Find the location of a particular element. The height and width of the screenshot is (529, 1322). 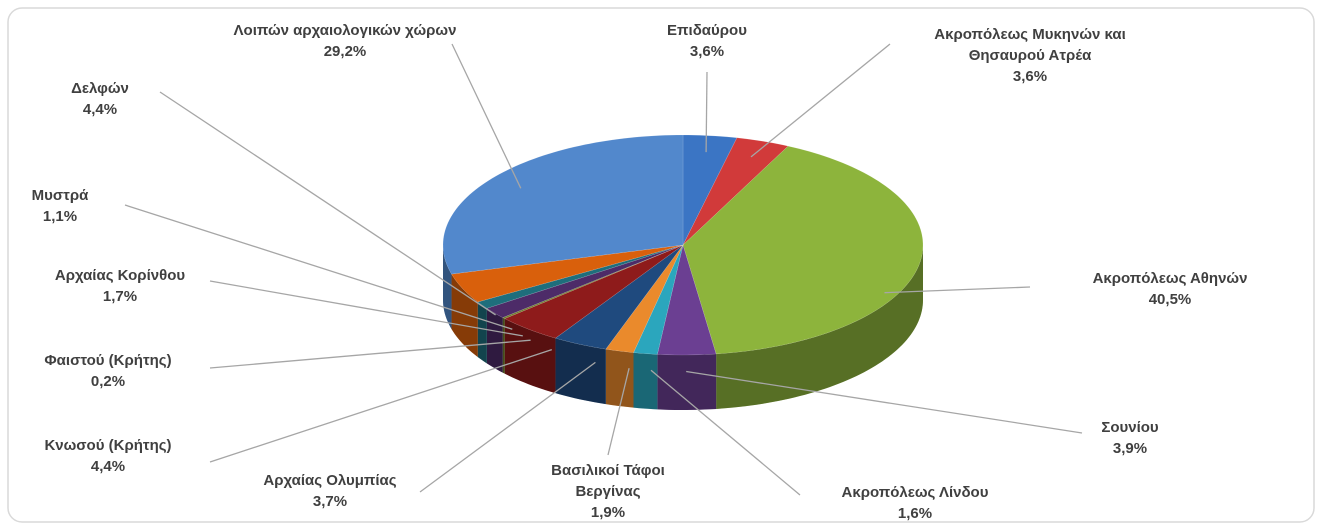

value-label: 29,2% is located at coordinates (345, 51).